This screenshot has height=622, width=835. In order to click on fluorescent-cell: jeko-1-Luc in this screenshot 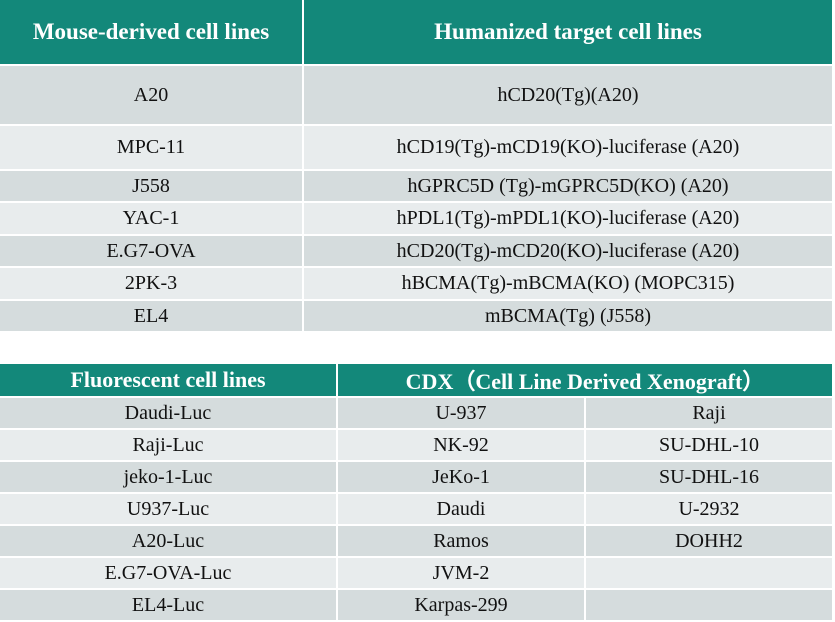, I will do `click(169, 477)`.